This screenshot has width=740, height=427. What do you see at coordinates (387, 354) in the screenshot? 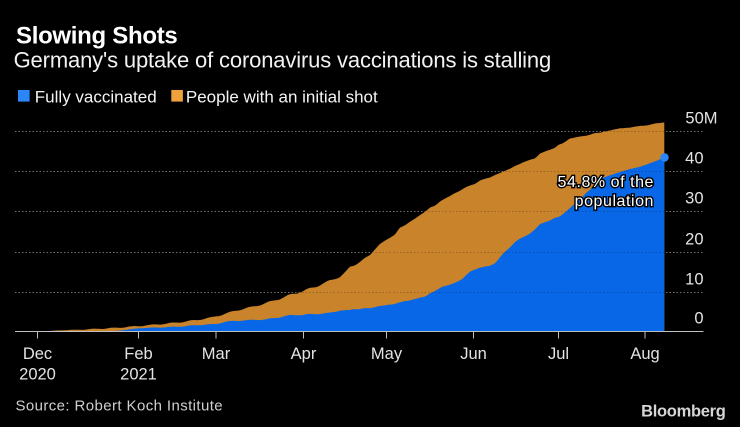
I see `svg-text: May` at bounding box center [387, 354].